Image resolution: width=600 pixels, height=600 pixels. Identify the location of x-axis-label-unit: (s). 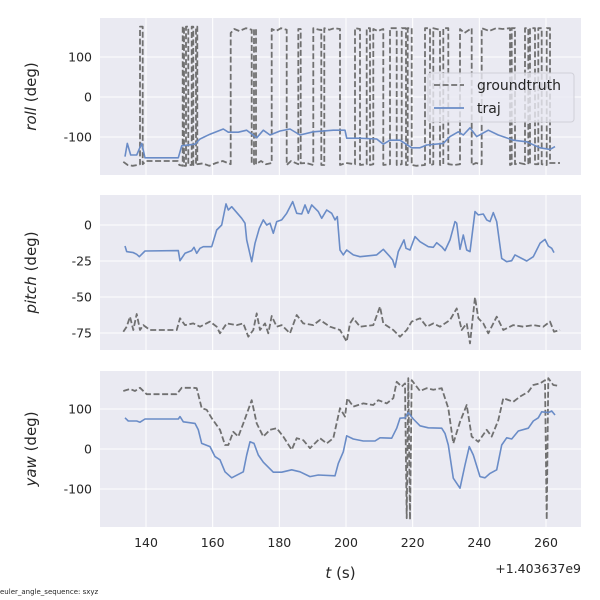
(343, 573).